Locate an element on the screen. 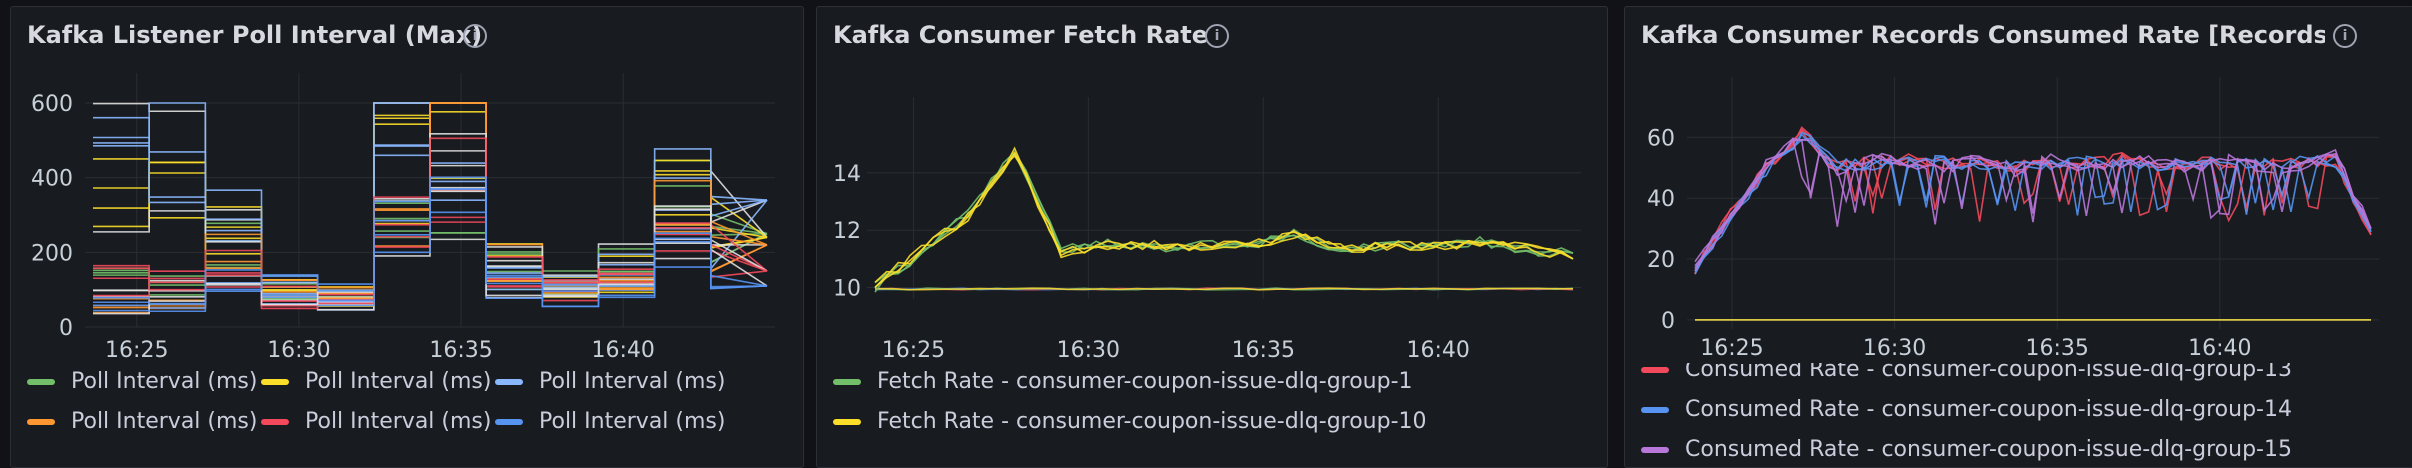  series-line-baseline is located at coordinates (1224, 289).